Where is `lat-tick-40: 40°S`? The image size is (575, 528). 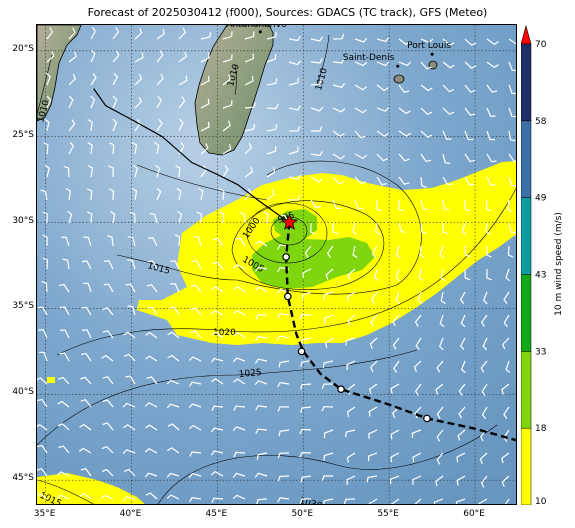
lat-tick-40: 40°S is located at coordinates (23, 392).